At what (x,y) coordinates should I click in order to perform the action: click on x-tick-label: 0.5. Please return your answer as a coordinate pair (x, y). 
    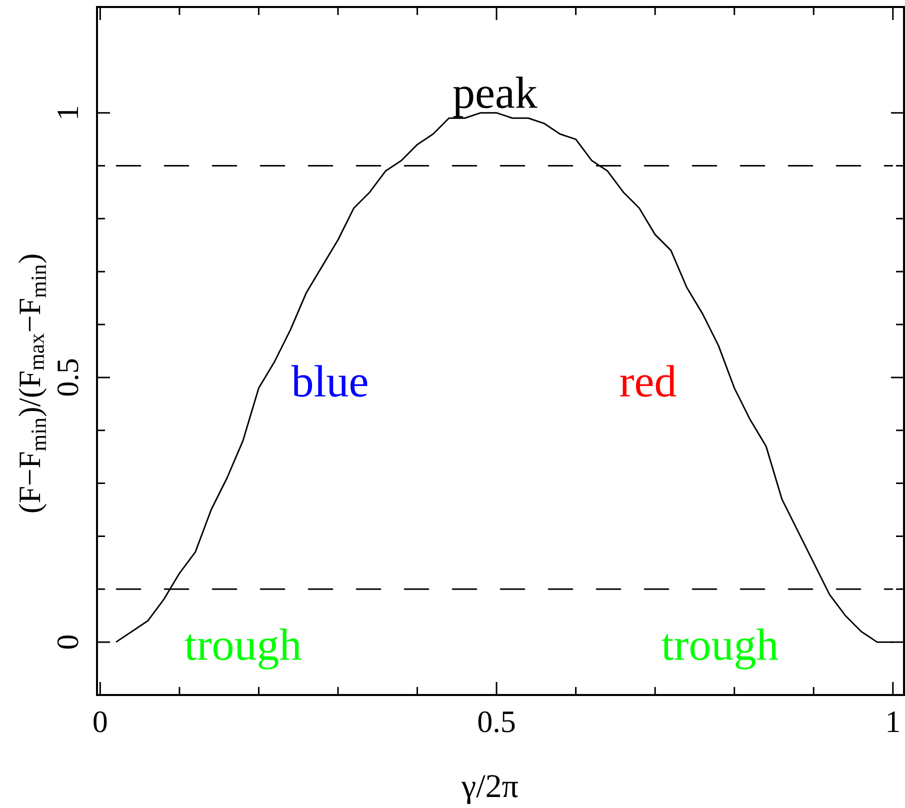
    Looking at the image, I should click on (496, 721).